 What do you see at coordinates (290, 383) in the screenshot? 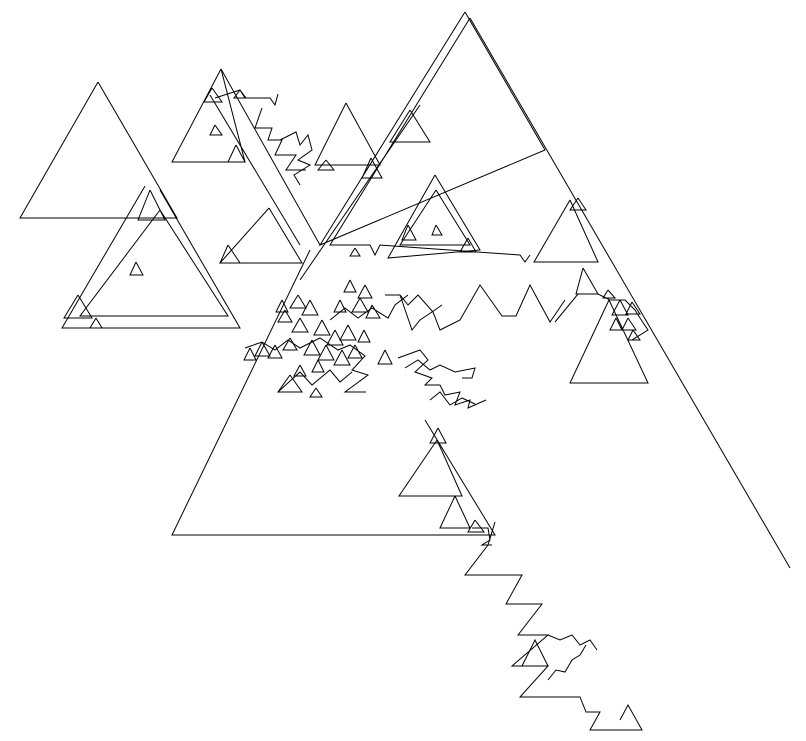
I see `tri-s20` at bounding box center [290, 383].